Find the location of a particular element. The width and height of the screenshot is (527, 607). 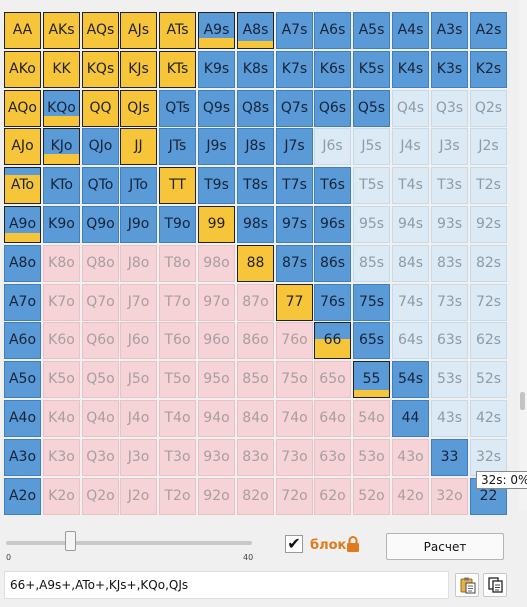

hand-cell: 82o is located at coordinates (255, 496).